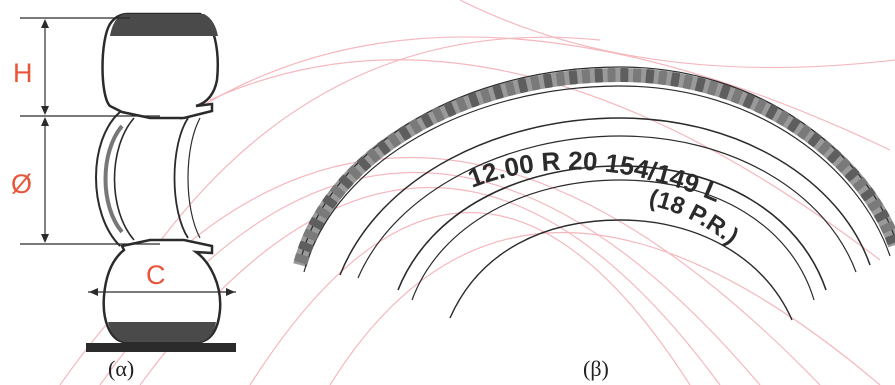  Describe the element at coordinates (194, 178) in the screenshot. I see `rim-right-inner` at that location.